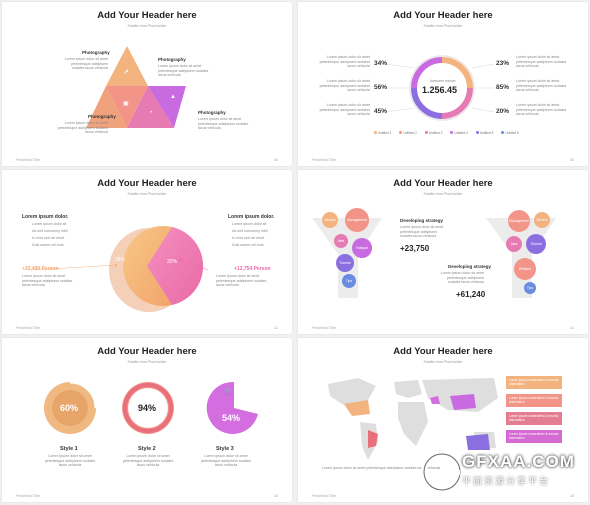 This screenshot has height=505, width=590. What do you see at coordinates (506, 481) in the screenshot?
I see `watermark-subtitle: 平面资源分享平台` at bounding box center [506, 481].